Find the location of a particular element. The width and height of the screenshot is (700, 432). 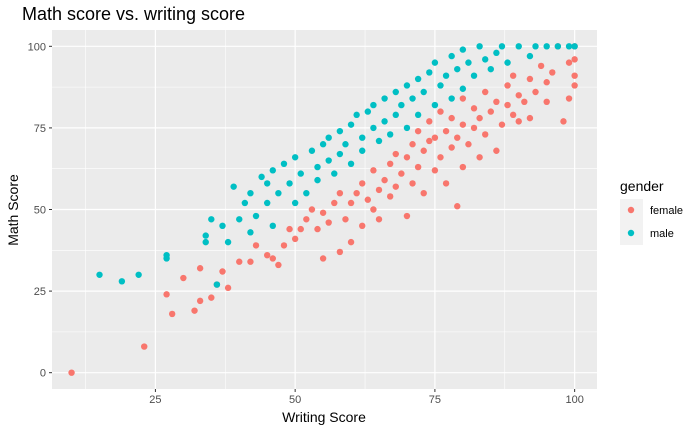

chart-title: Math score vs. writing score is located at coordinates (133, 14).